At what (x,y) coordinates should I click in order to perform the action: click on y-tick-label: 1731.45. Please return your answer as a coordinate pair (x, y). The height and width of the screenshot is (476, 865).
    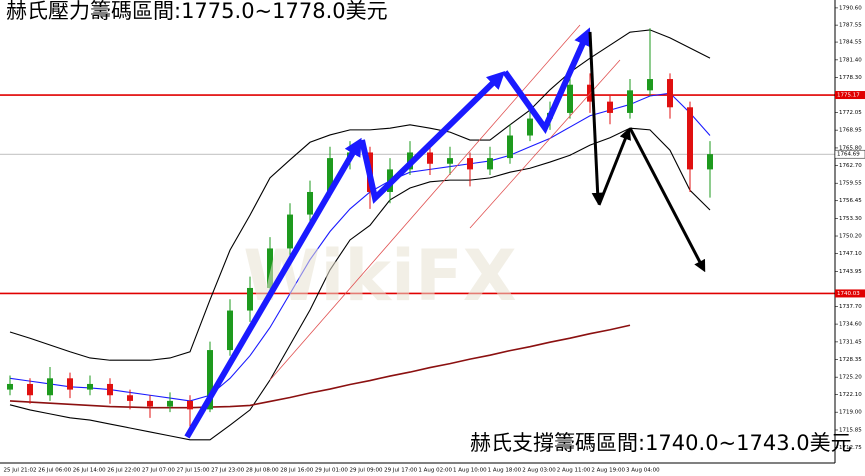
    Looking at the image, I should click on (850, 342).